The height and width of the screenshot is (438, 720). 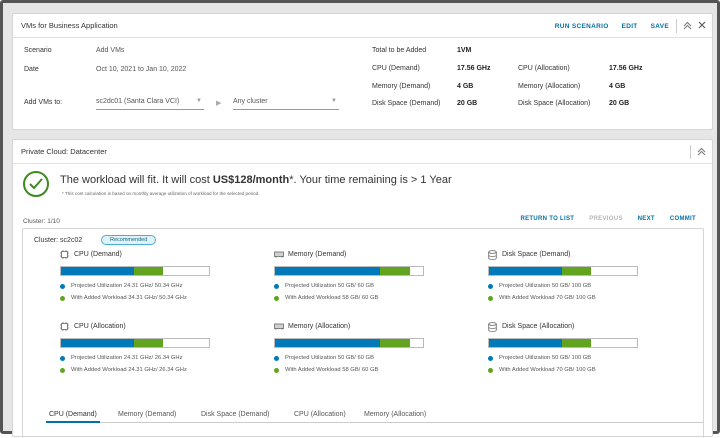 I want to click on metric-title-text: Disk Space (Demand), so click(x=536, y=254).